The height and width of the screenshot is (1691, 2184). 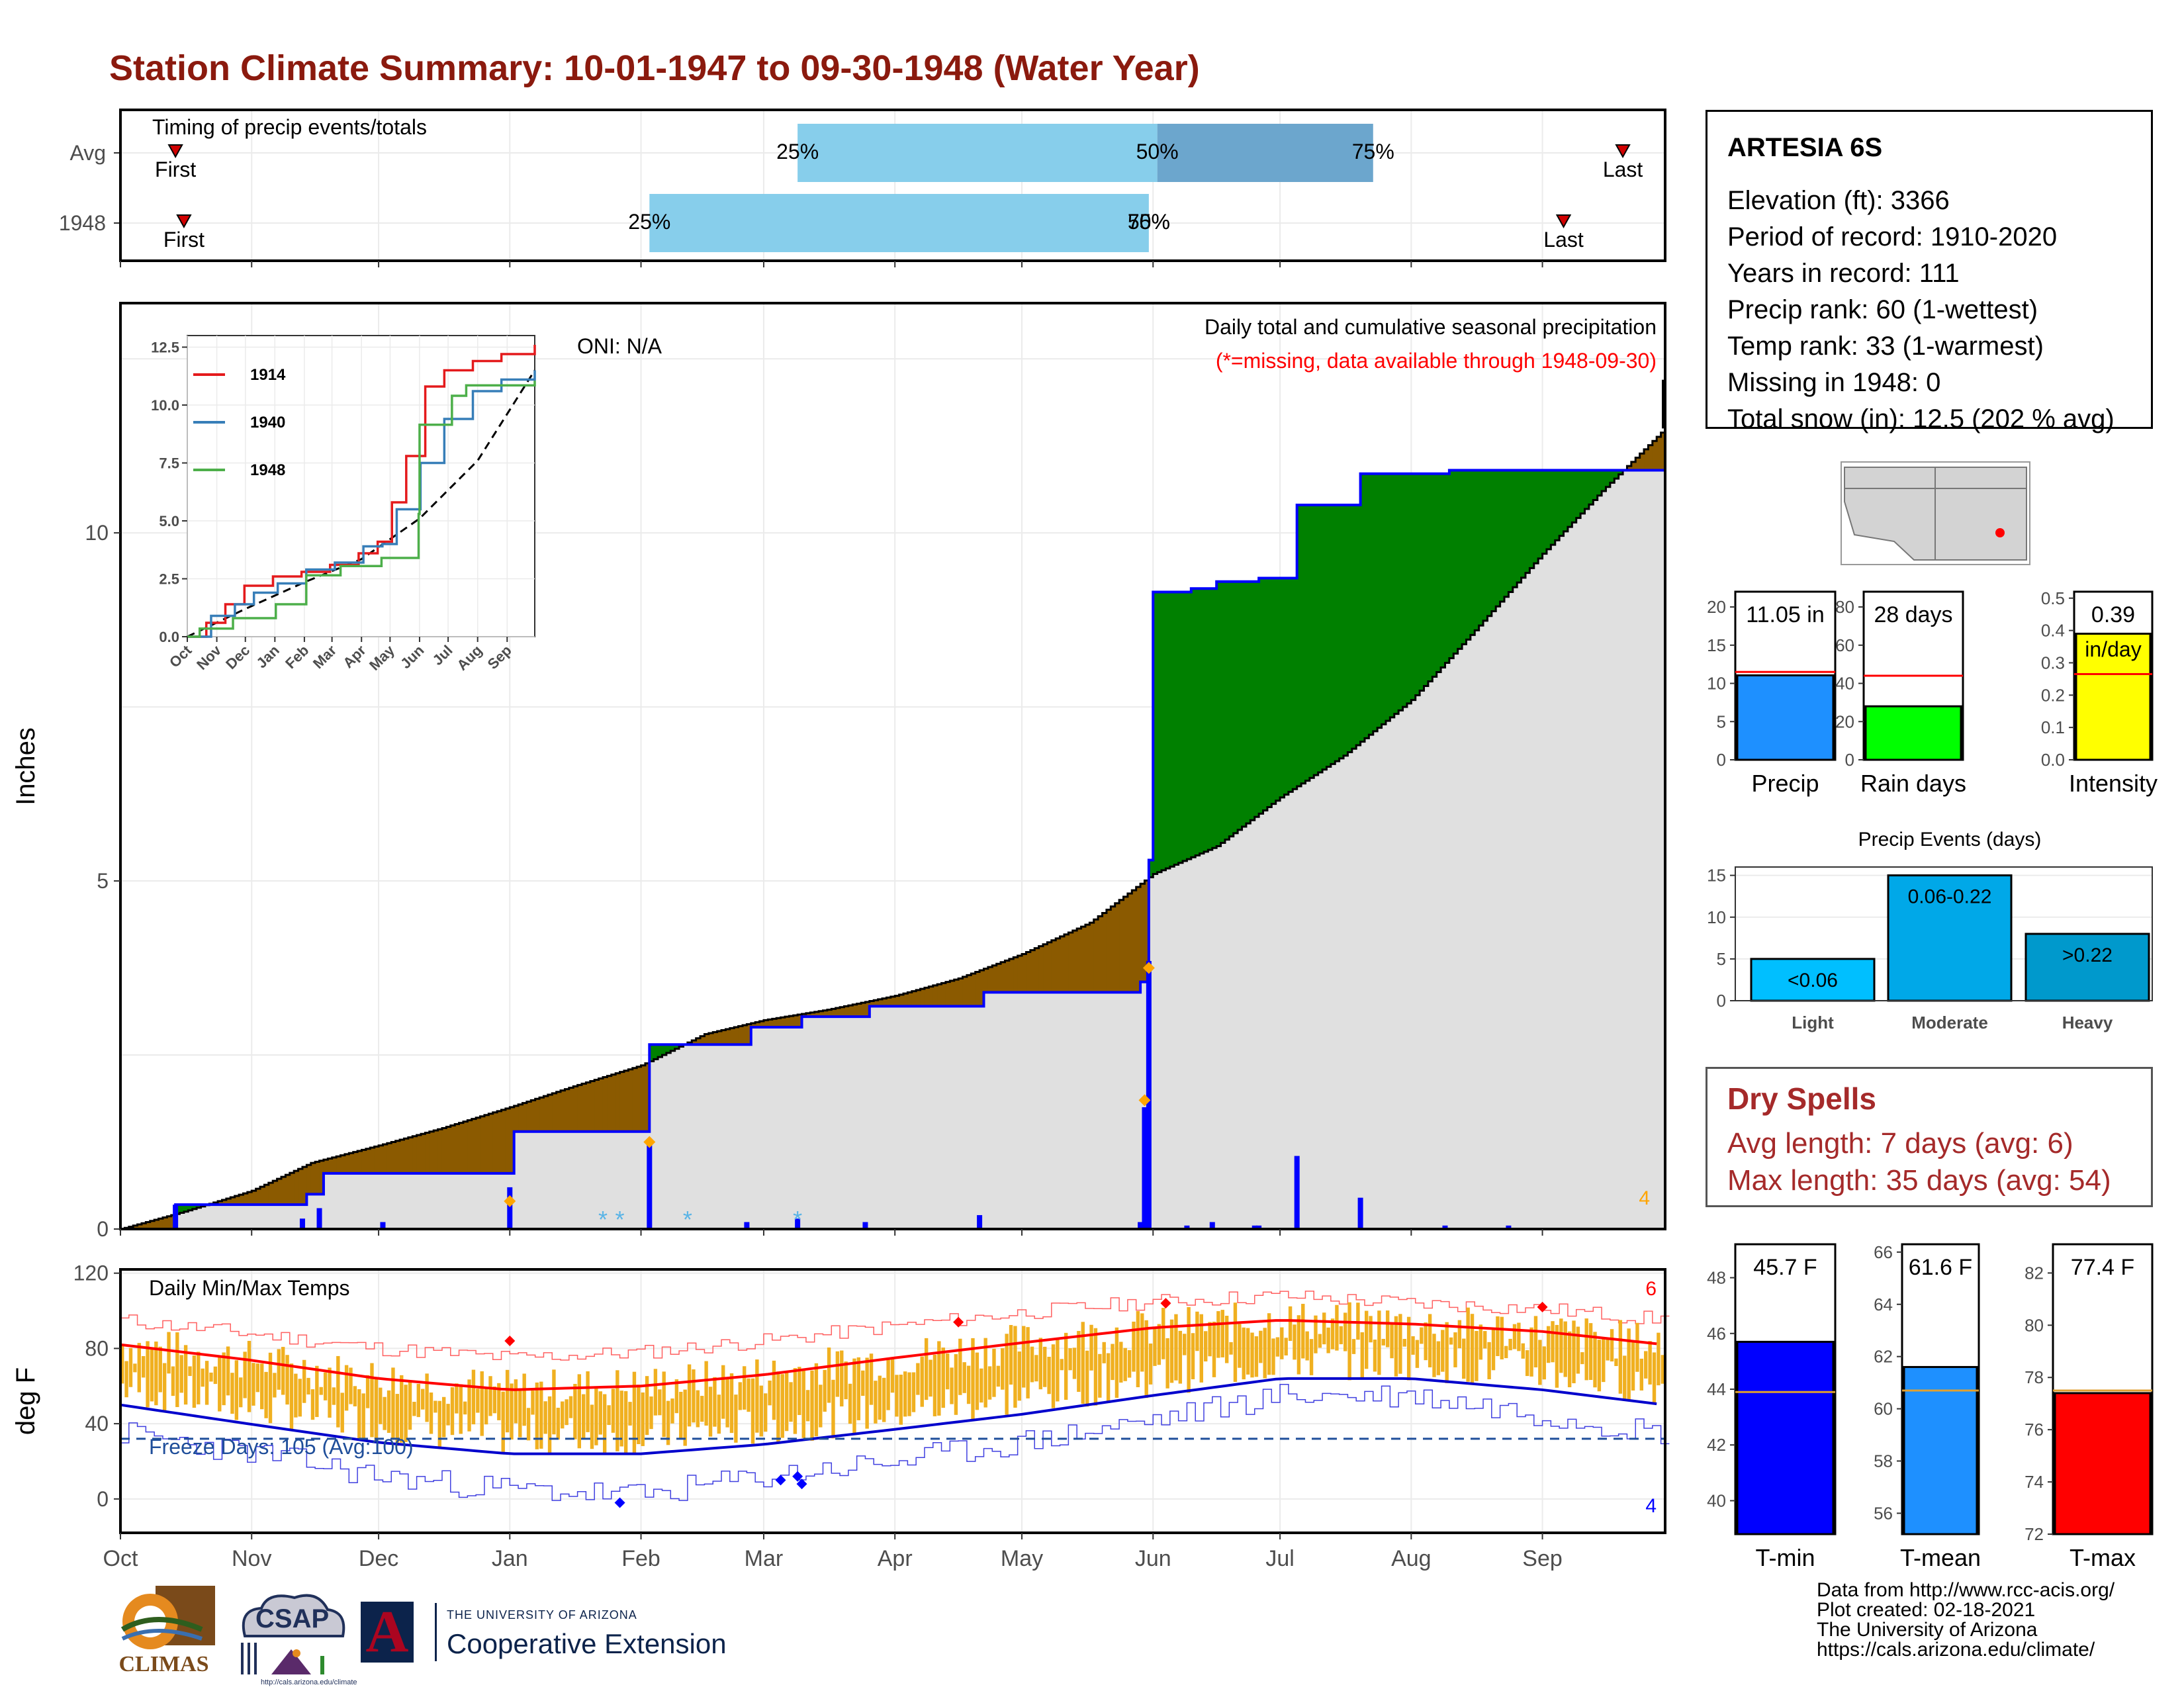 I want to click on precip-events-y-tick-label: 10, so click(x=1716, y=917).